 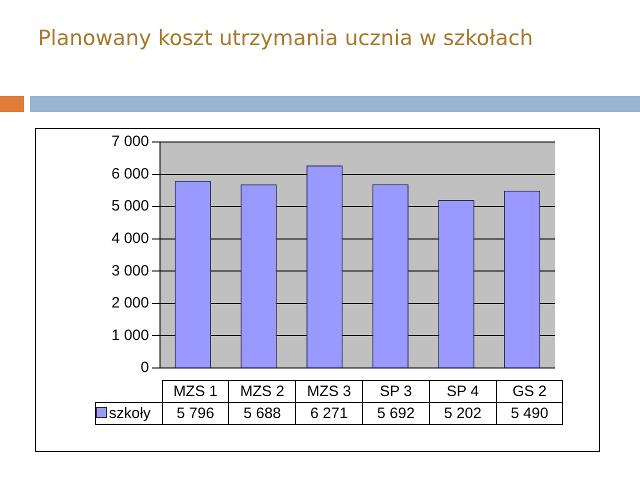 What do you see at coordinates (462, 391) in the screenshot?
I see `x-tick-label: SP 4` at bounding box center [462, 391].